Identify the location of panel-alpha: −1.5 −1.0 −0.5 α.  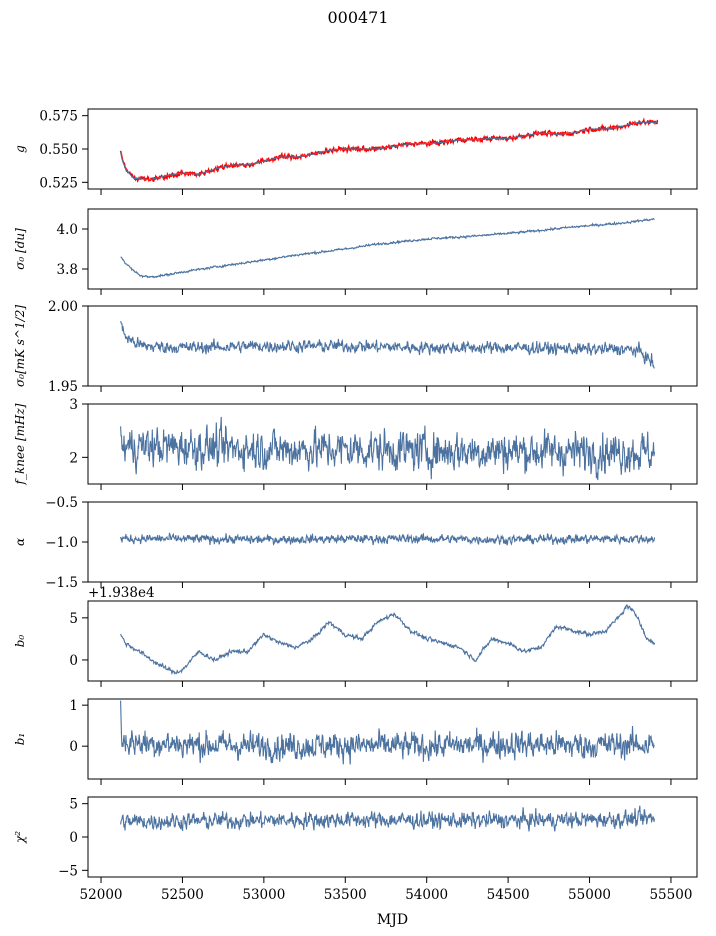
(355, 543).